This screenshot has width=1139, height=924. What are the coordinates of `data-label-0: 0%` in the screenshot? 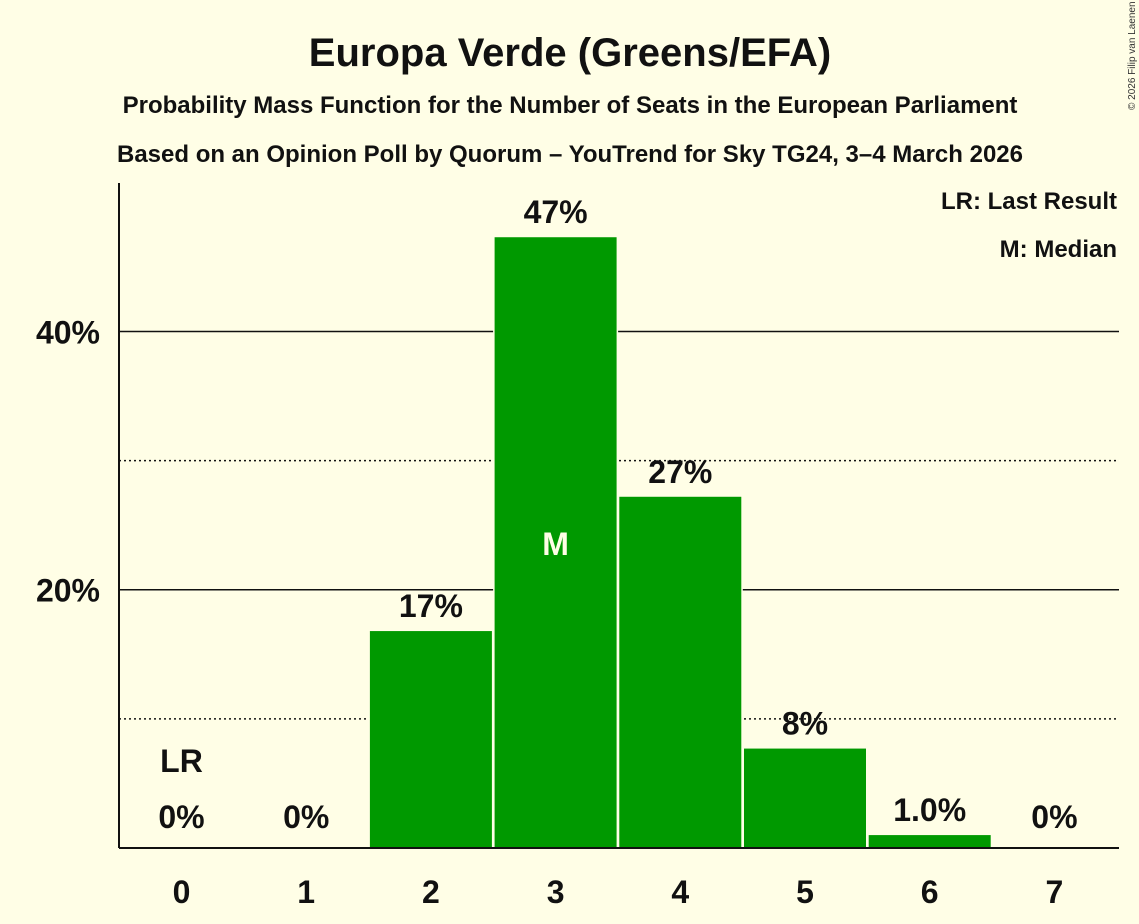 It's located at (181, 817).